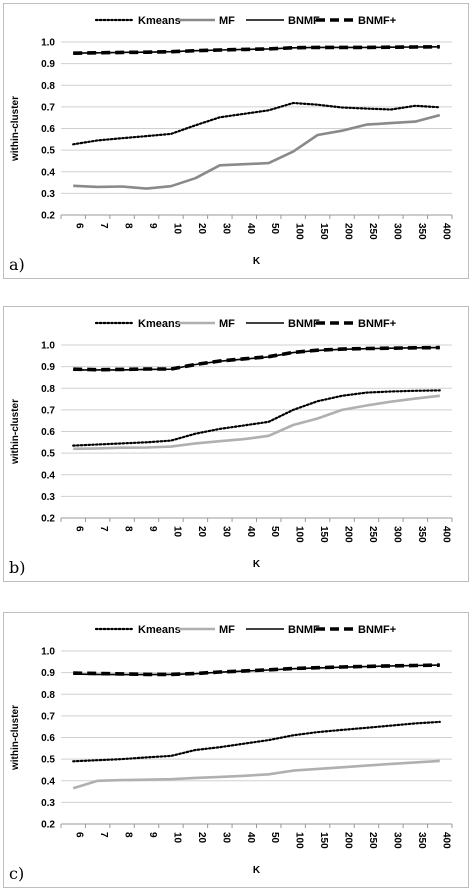 Image resolution: width=474 pixels, height=891 pixels. What do you see at coordinates (257, 151) in the screenshot?
I see `series-line-mf` at bounding box center [257, 151].